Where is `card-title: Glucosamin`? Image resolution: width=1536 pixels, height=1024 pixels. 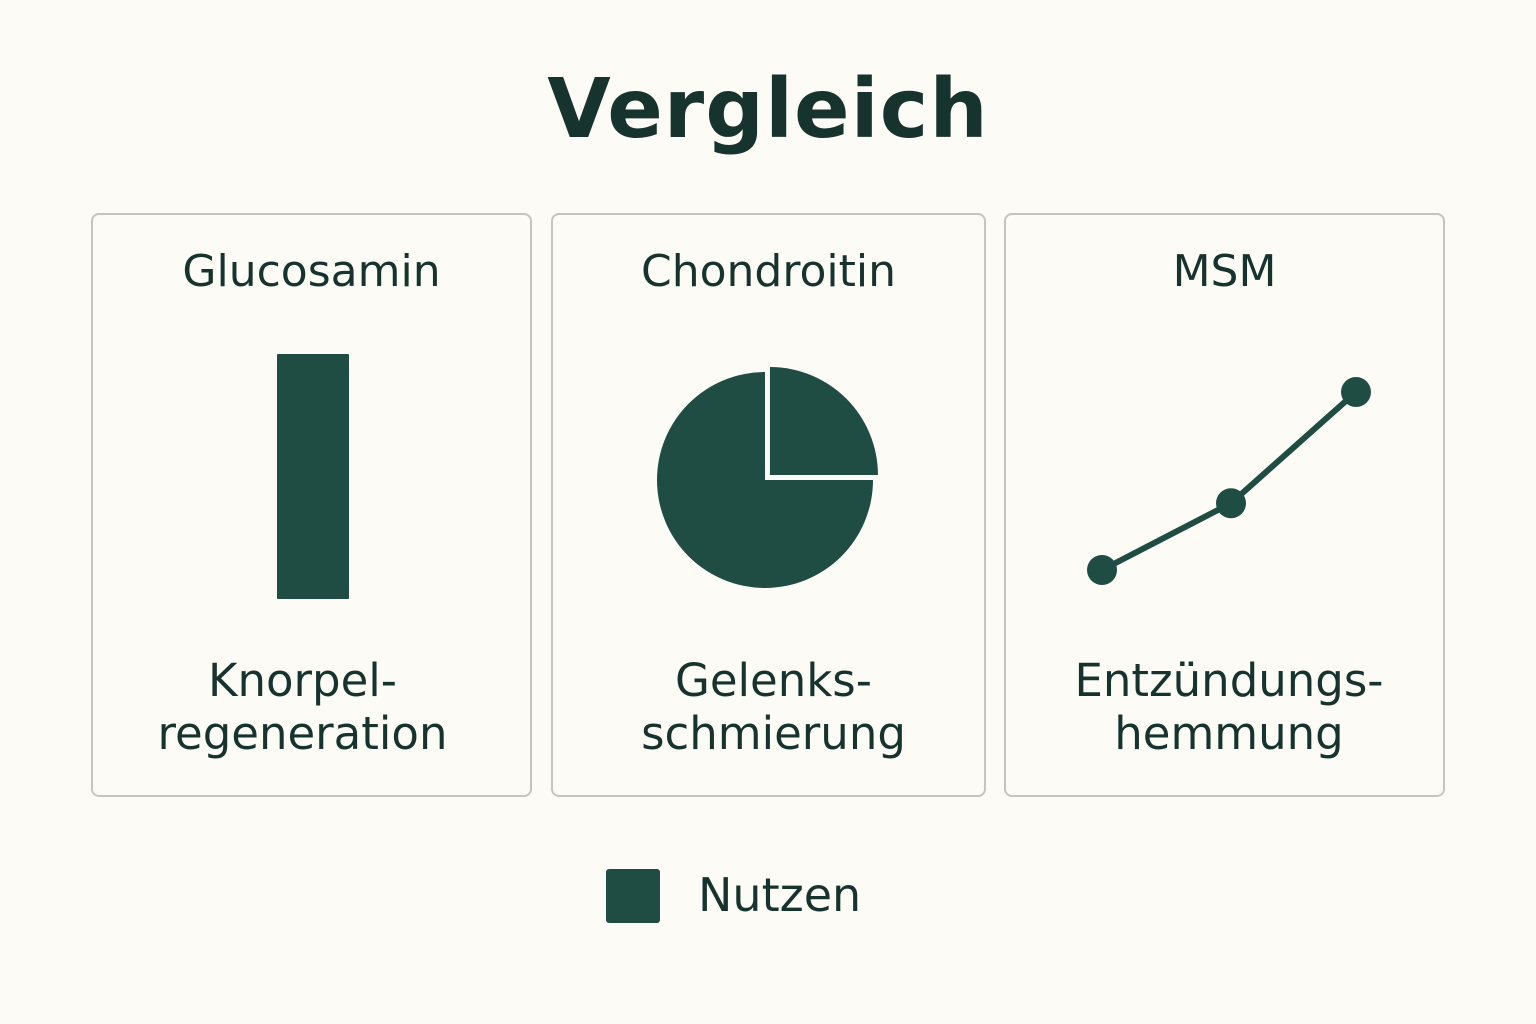 card-title: Glucosamin is located at coordinates (311, 271).